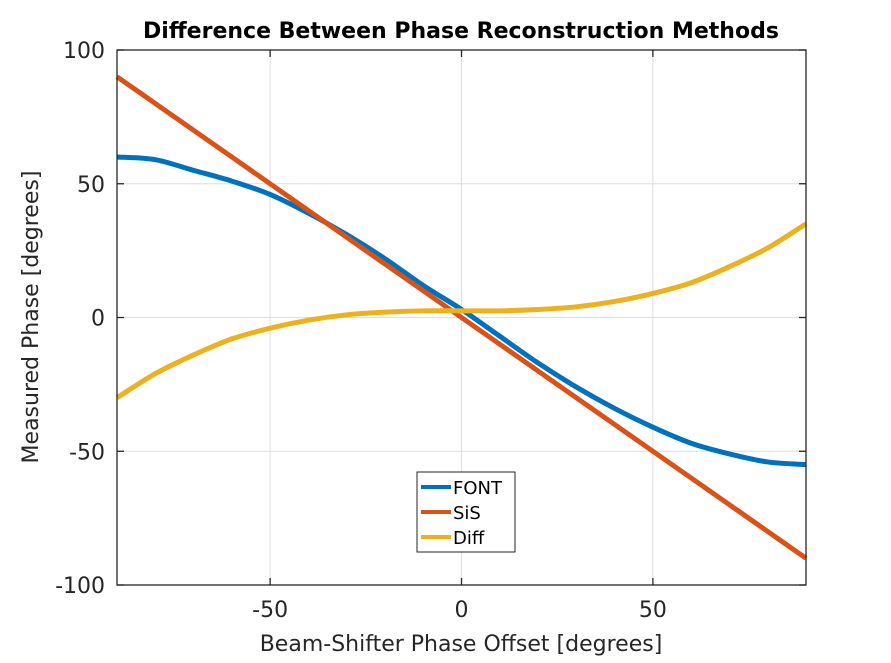 The height and width of the screenshot is (663, 891). What do you see at coordinates (462, 610) in the screenshot?
I see `x-tick-label: 0` at bounding box center [462, 610].